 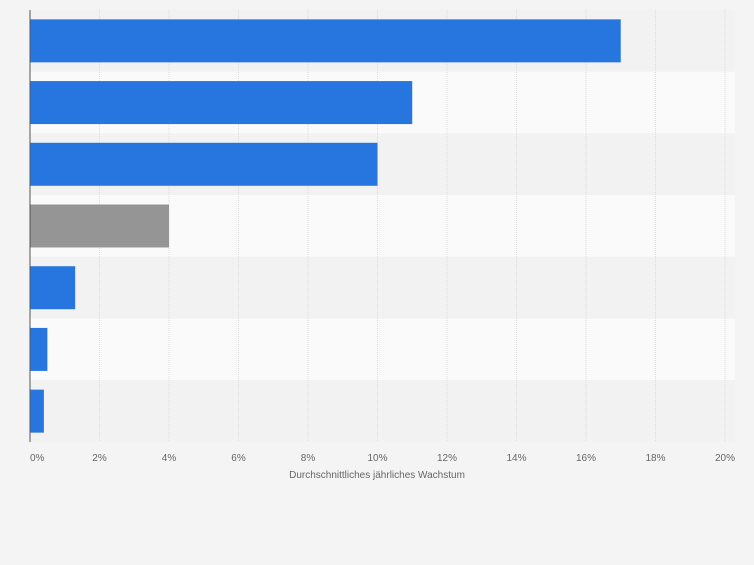 I want to click on x-tick-label: 14%, so click(x=516, y=458).